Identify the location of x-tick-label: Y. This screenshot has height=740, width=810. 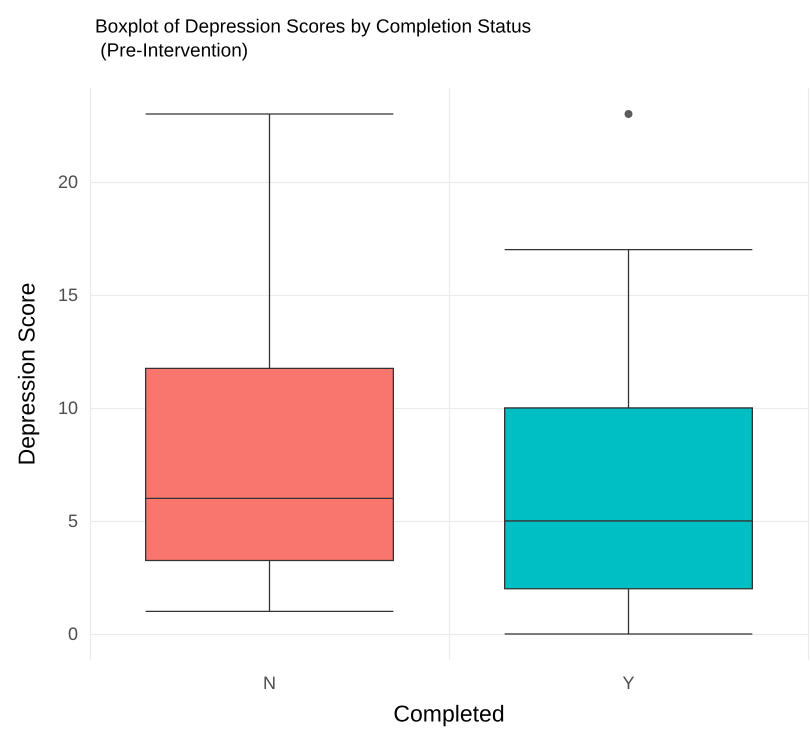
(628, 683).